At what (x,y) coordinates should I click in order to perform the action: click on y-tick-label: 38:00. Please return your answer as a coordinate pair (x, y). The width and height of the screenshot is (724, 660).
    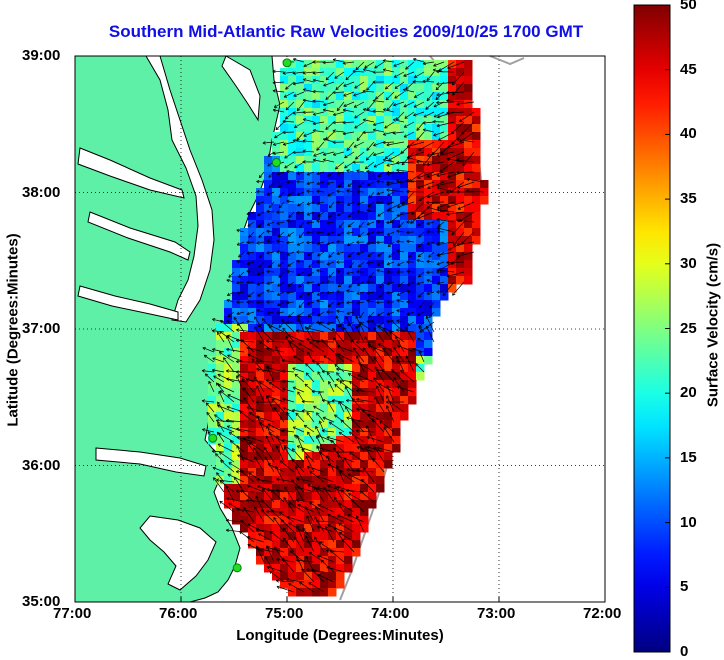
    Looking at the image, I should click on (41, 192).